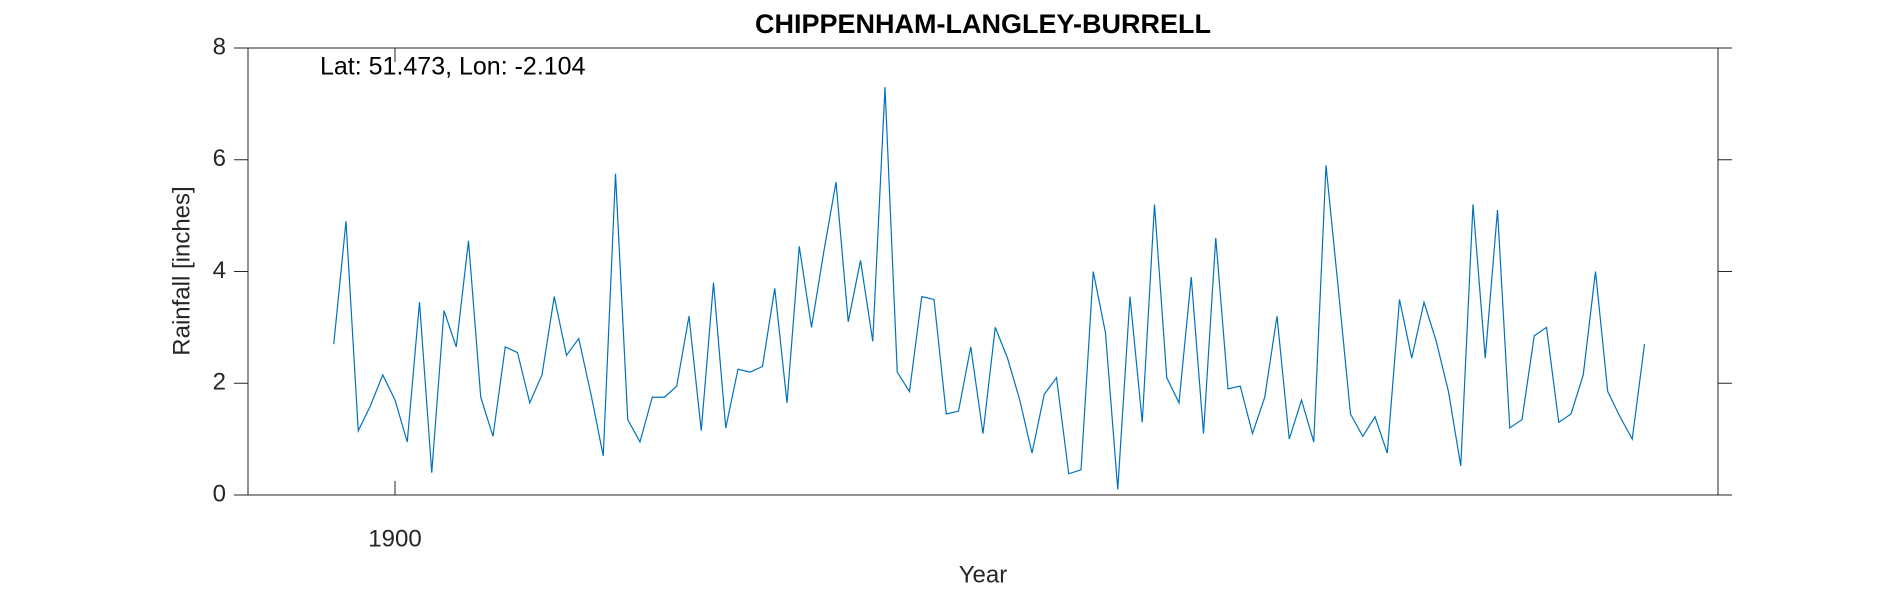  What do you see at coordinates (219, 382) in the screenshot?
I see `y-tick-label: 2` at bounding box center [219, 382].